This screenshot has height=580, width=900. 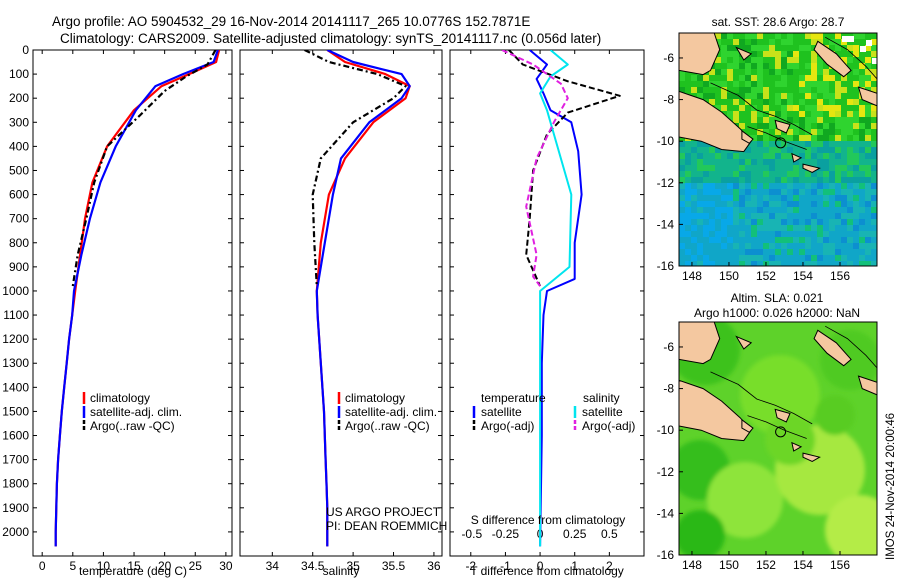 What do you see at coordinates (134, 566) in the screenshot?
I see `x-tick-label: 15` at bounding box center [134, 566].